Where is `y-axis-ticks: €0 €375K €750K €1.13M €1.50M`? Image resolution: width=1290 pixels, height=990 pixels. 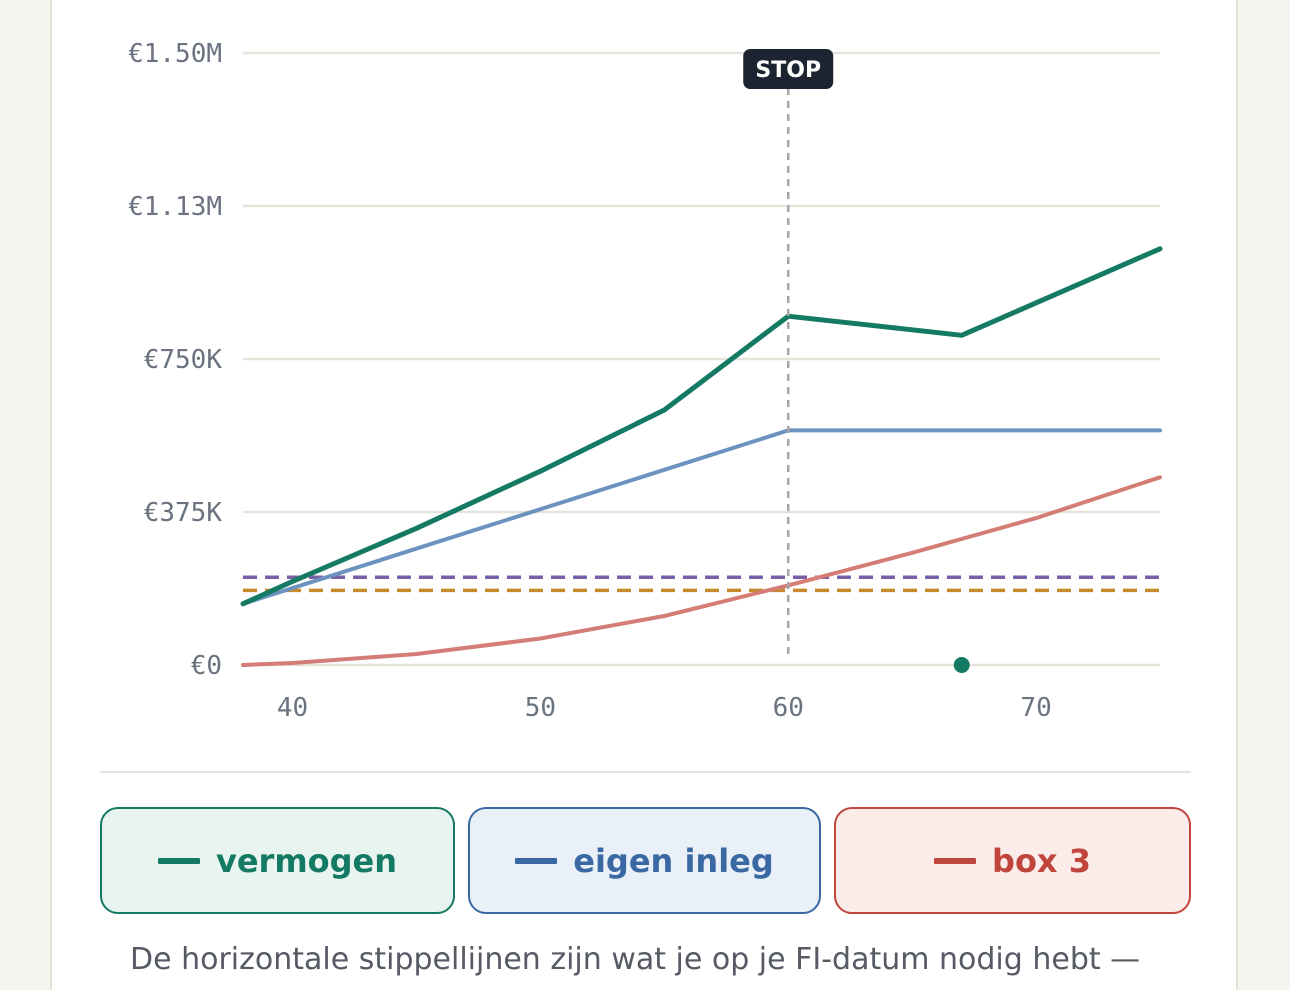 y-axis-ticks: €0 €375K €750K €1.13M €1.50M is located at coordinates (175, 360).